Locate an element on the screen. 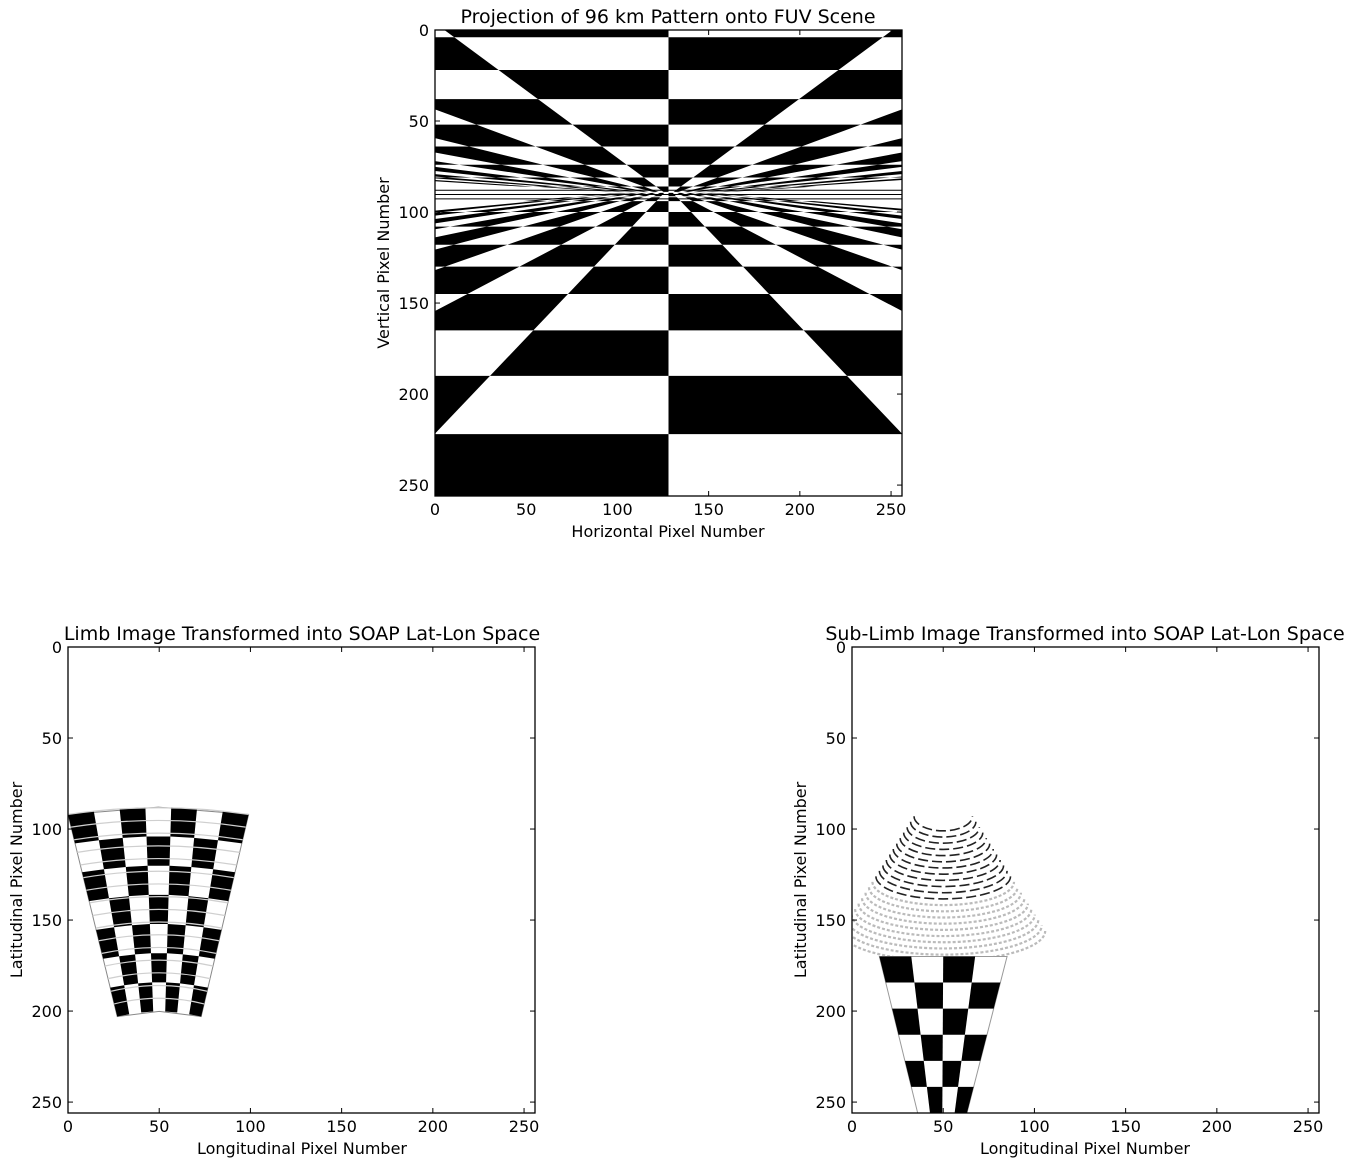 Image resolution: width=1371 pixels, height=1161 pixels. x-tick-label: 50 is located at coordinates (526, 509).